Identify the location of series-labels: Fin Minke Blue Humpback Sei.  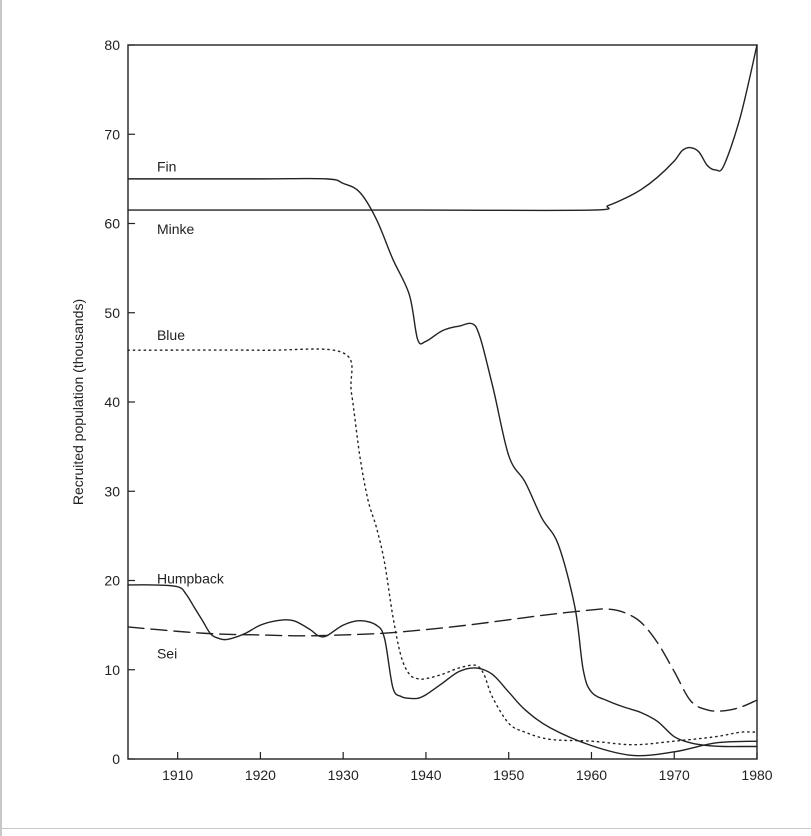
(191, 409).